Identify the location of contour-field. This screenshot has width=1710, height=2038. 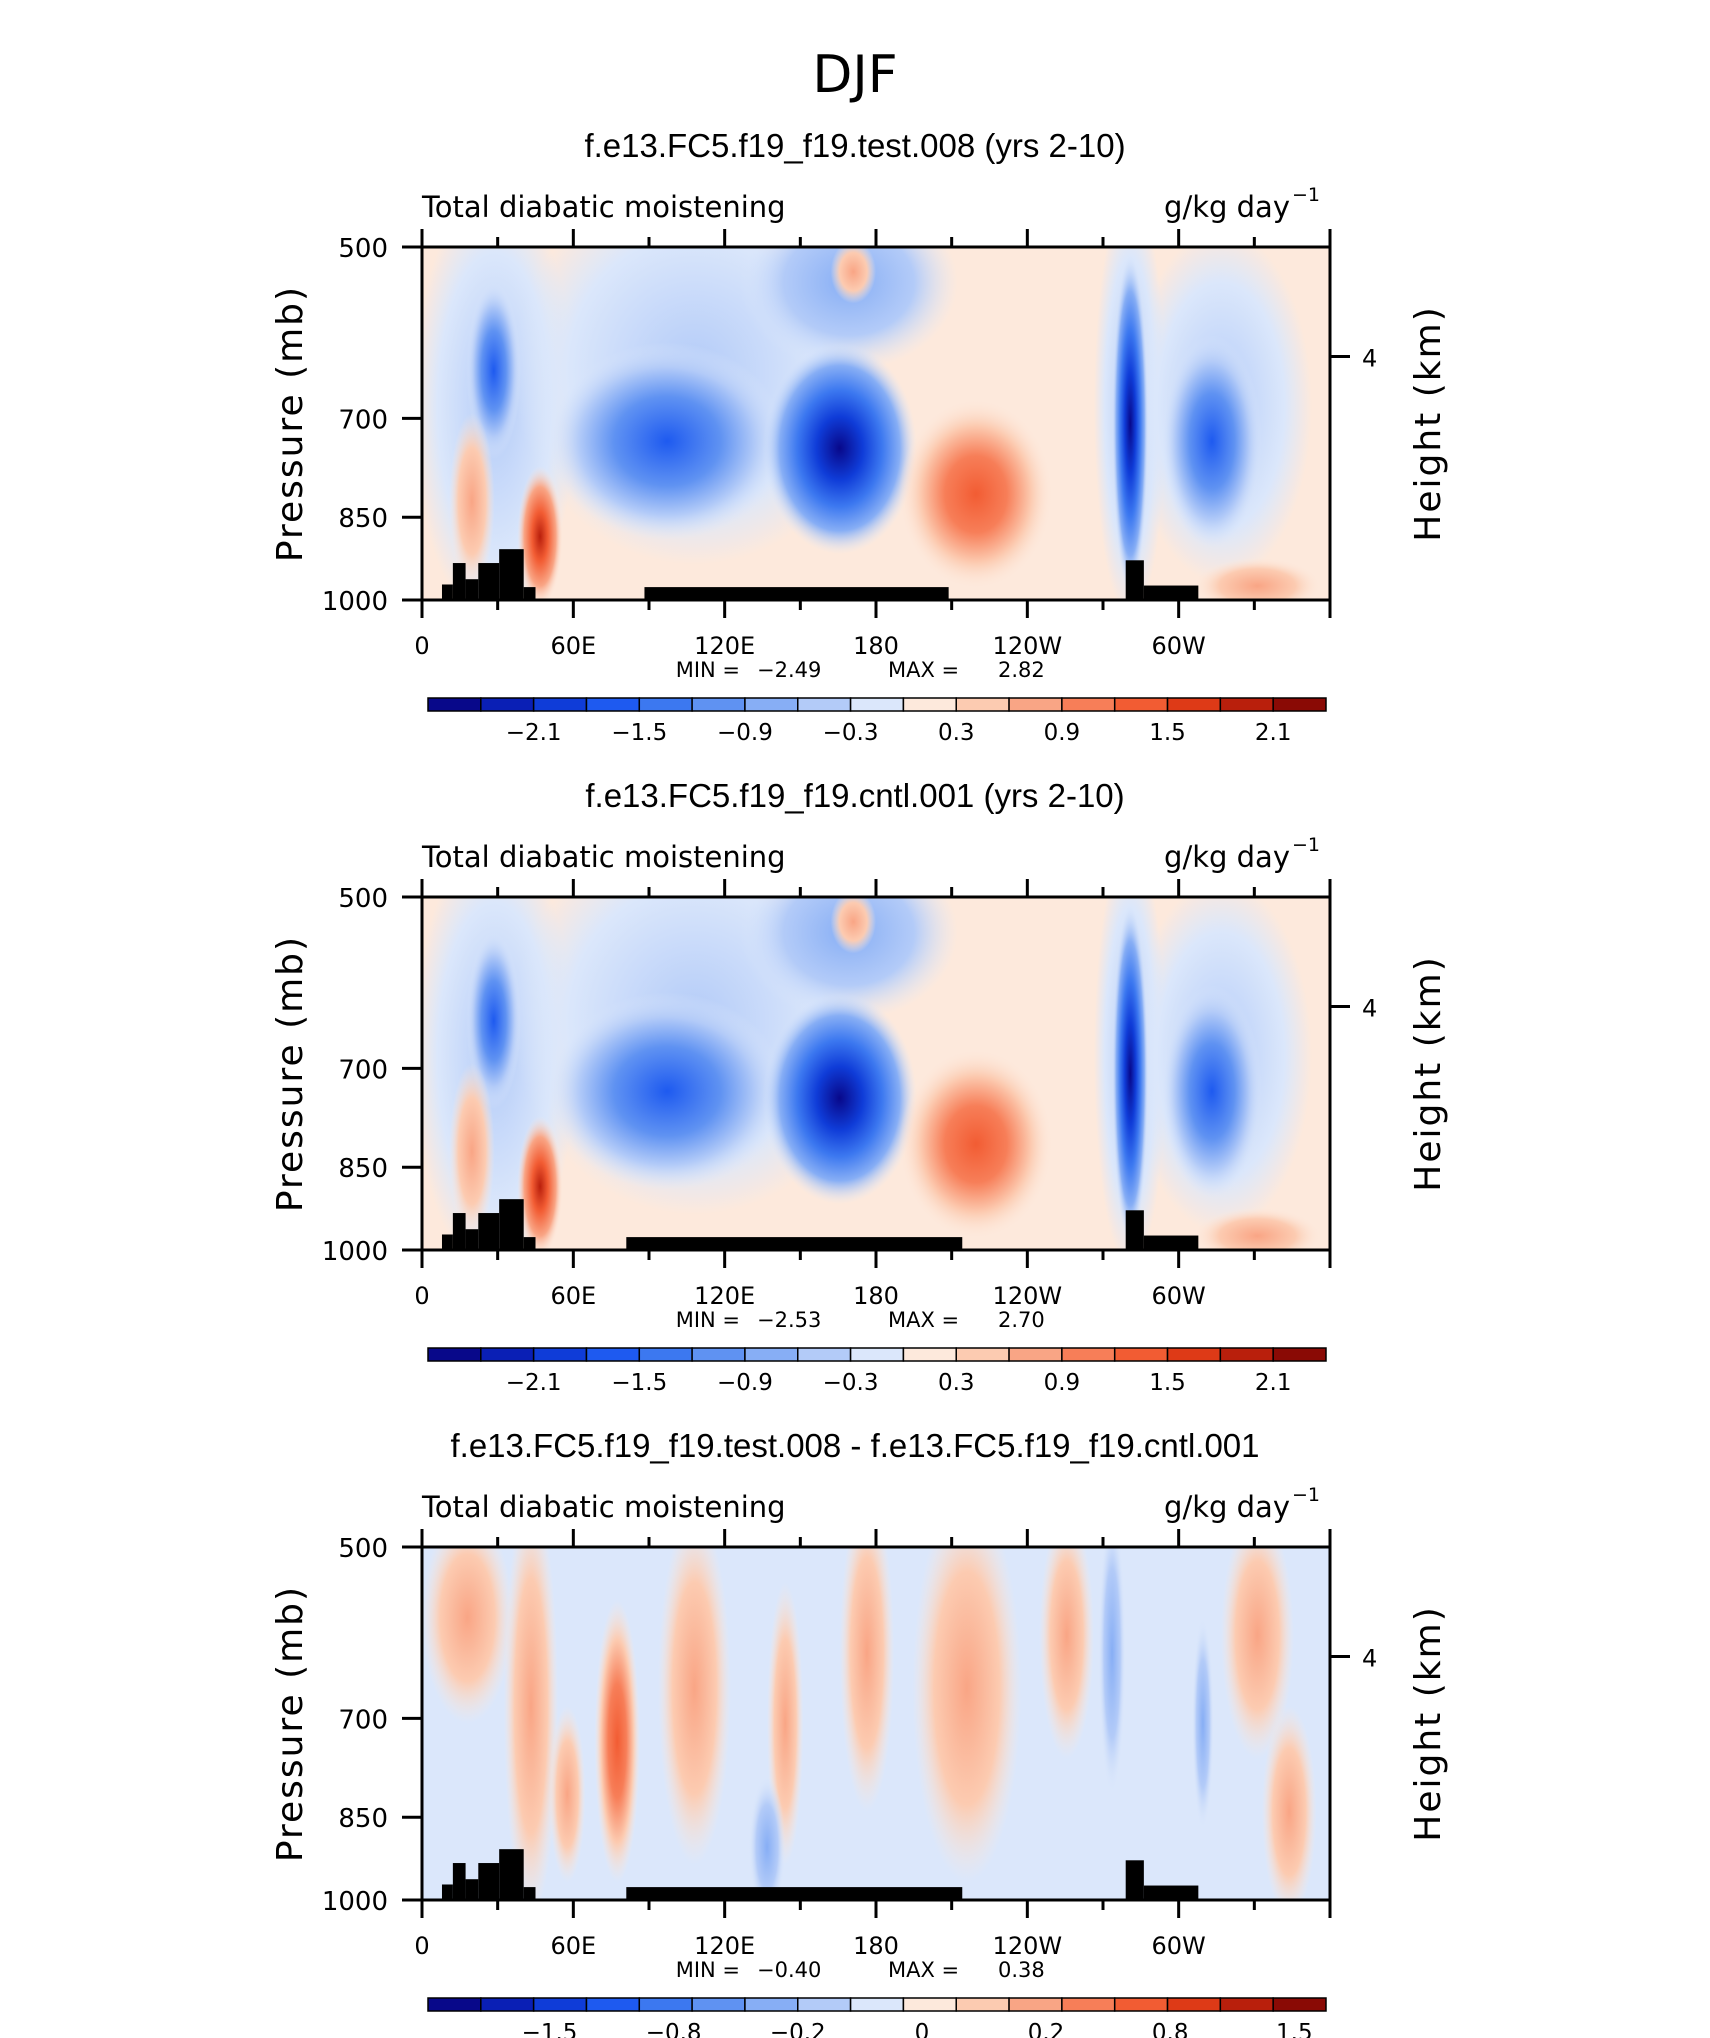
(876, 1723).